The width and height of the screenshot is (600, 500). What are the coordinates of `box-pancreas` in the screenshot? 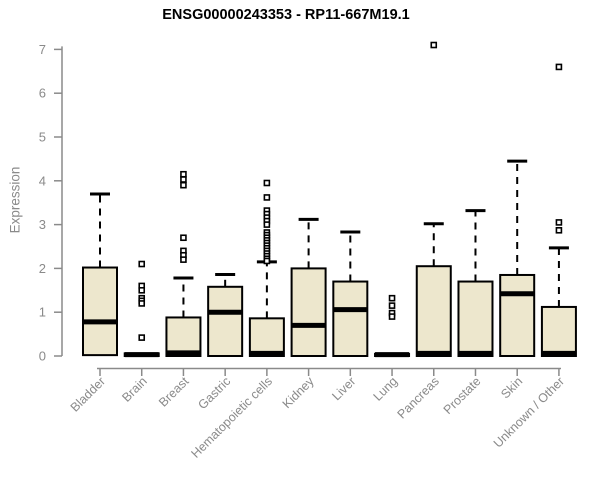 It's located at (433, 199).